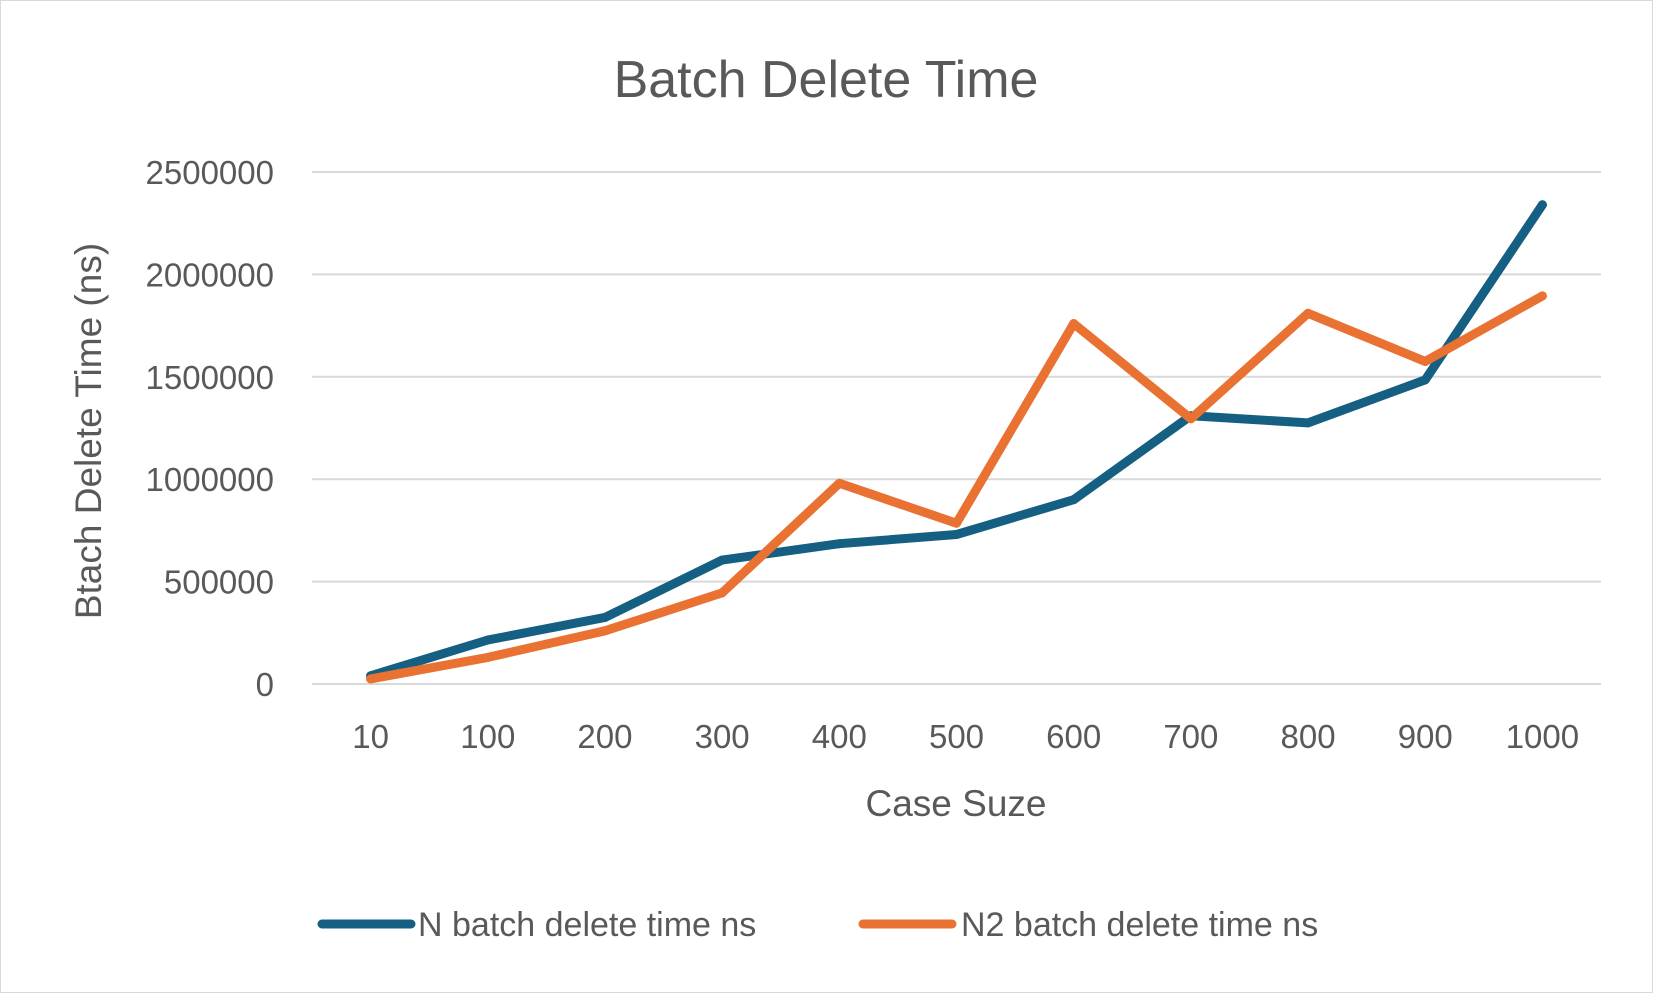  What do you see at coordinates (88, 431) in the screenshot?
I see `y-axis-title: Btach Delete Time (ns)` at bounding box center [88, 431].